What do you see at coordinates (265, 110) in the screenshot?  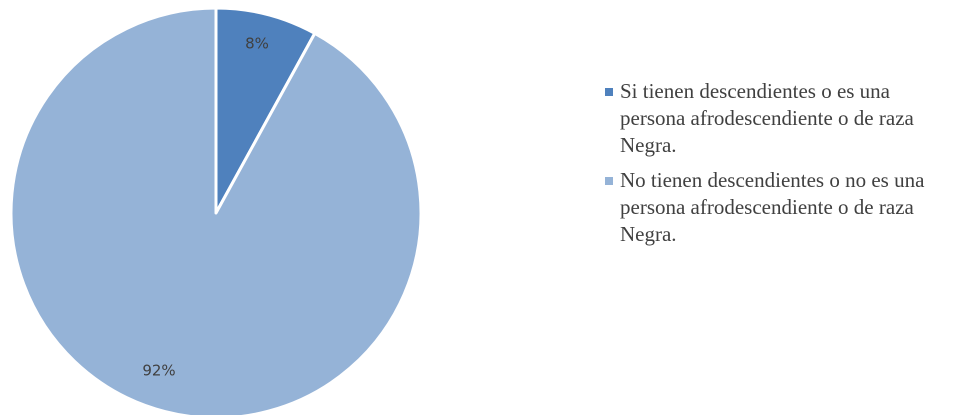 I see `pie-slice-yes` at bounding box center [265, 110].